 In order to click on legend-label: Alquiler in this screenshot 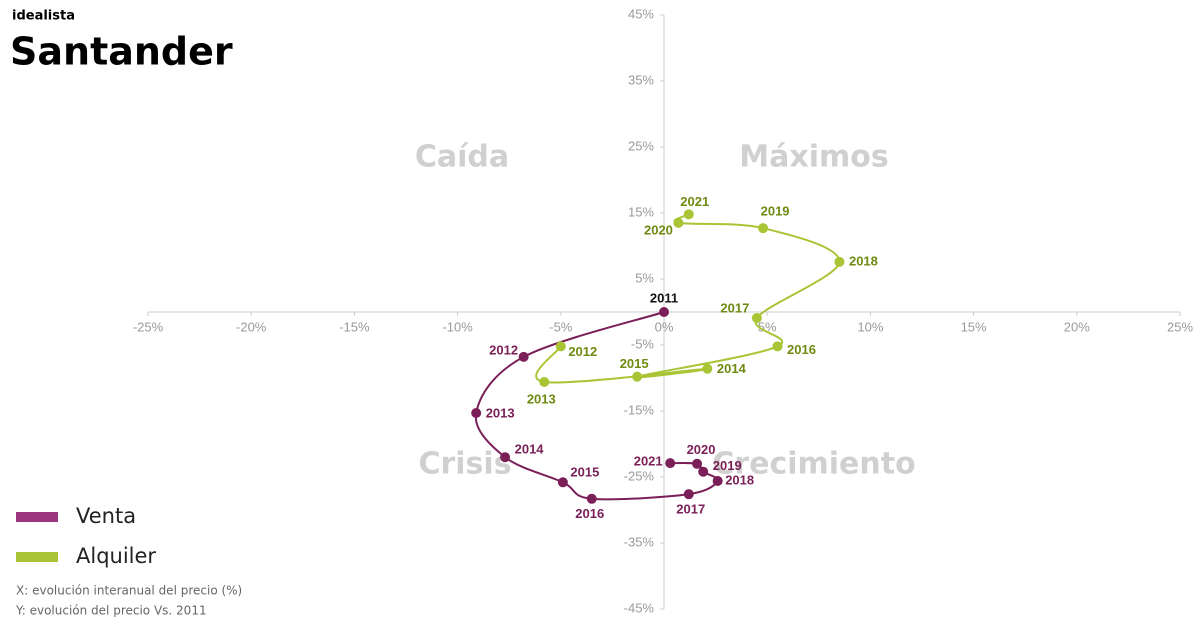, I will do `click(116, 556)`.